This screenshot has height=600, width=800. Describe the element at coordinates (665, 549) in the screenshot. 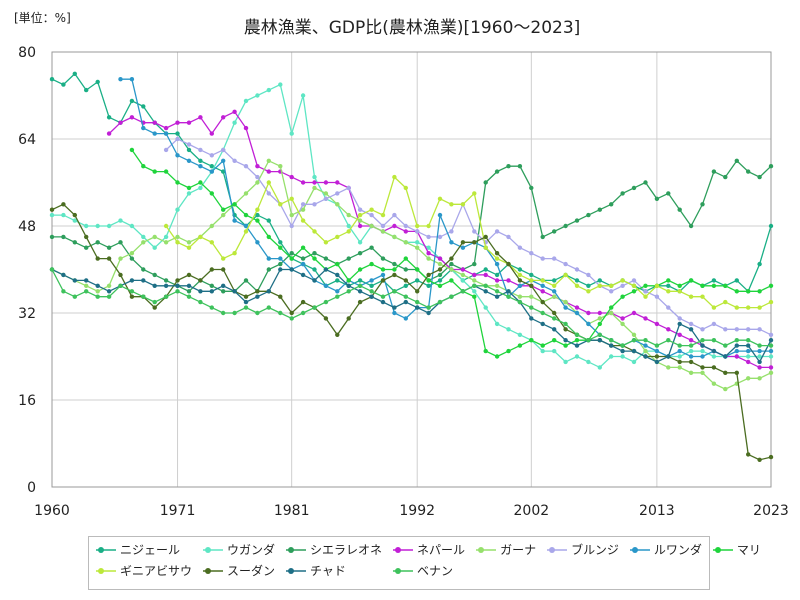

I see `legend-item: ルワンダ` at that location.